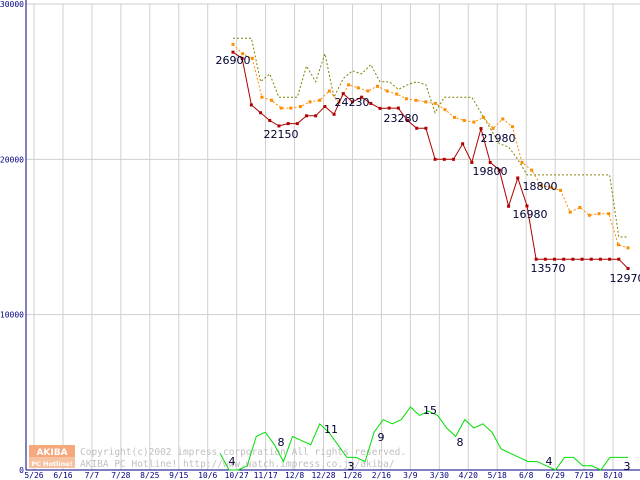  Describe the element at coordinates (498, 138) in the screenshot. I see `min-price-label: 21980` at that location.